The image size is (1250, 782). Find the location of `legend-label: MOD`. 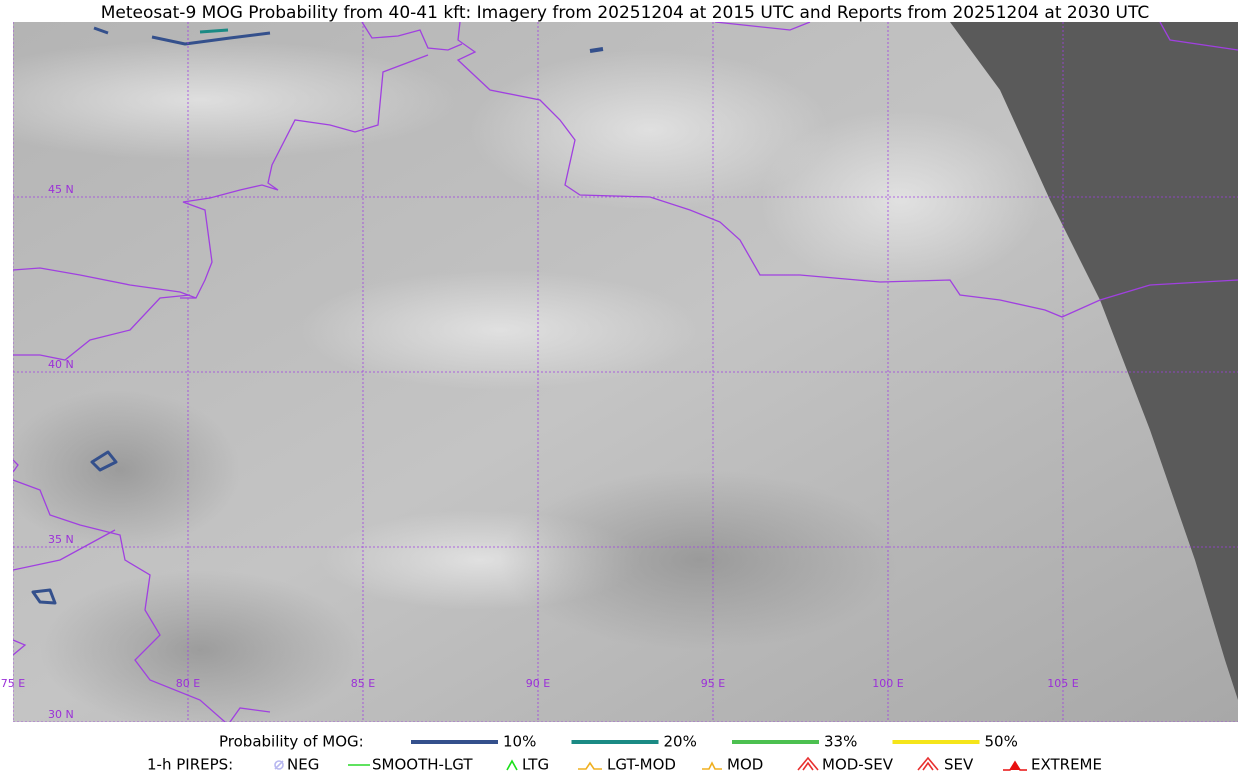

legend-label: MOD is located at coordinates (745, 765).